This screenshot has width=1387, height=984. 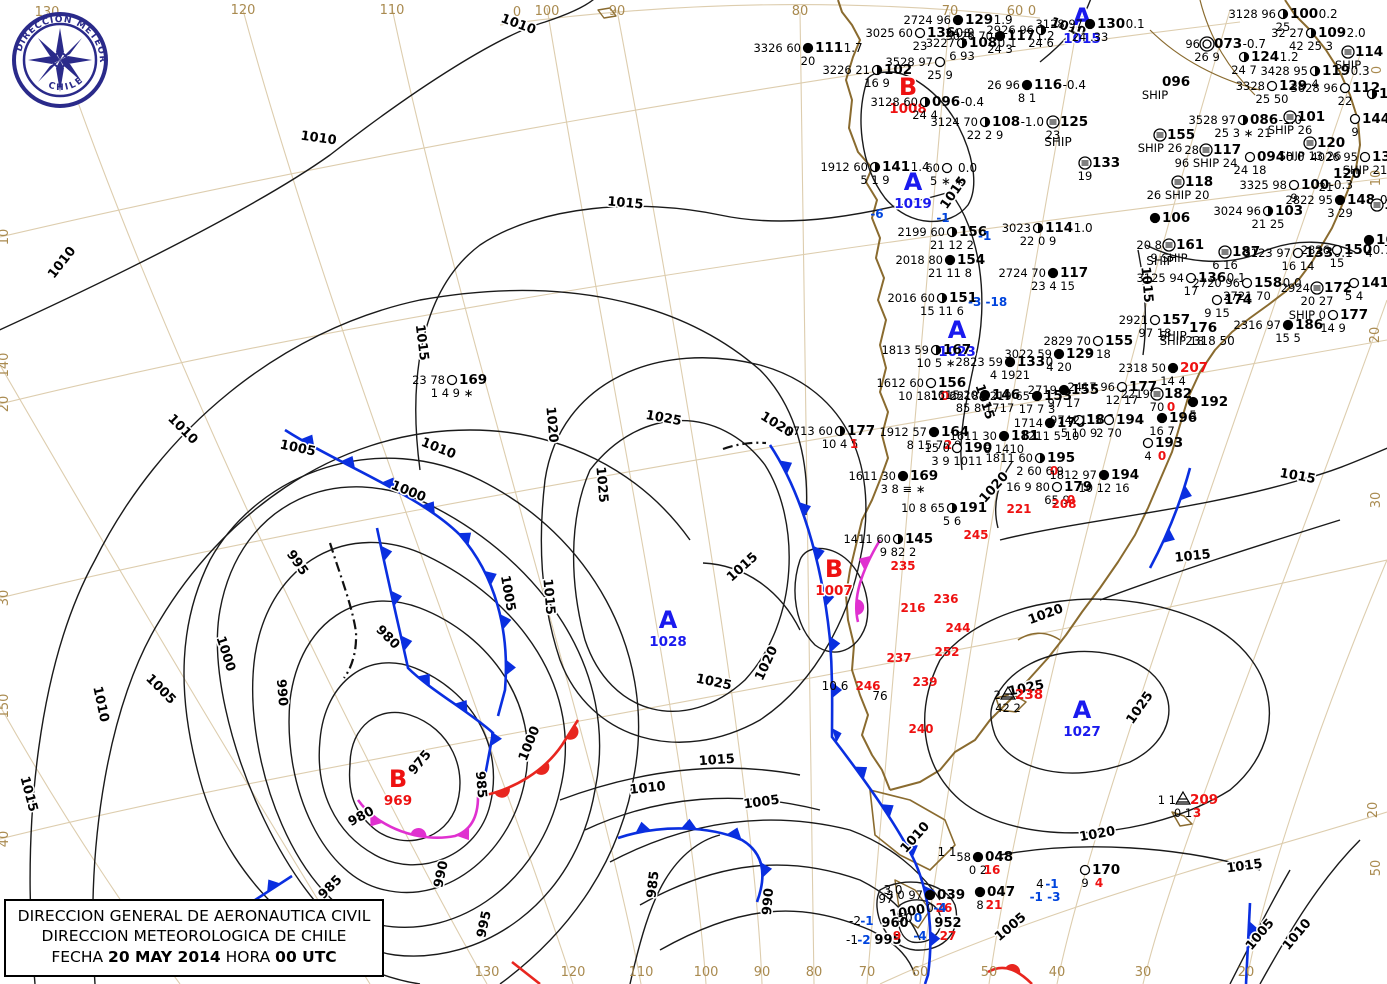 I want to click on station-id: 117, so click(x=1074, y=273).